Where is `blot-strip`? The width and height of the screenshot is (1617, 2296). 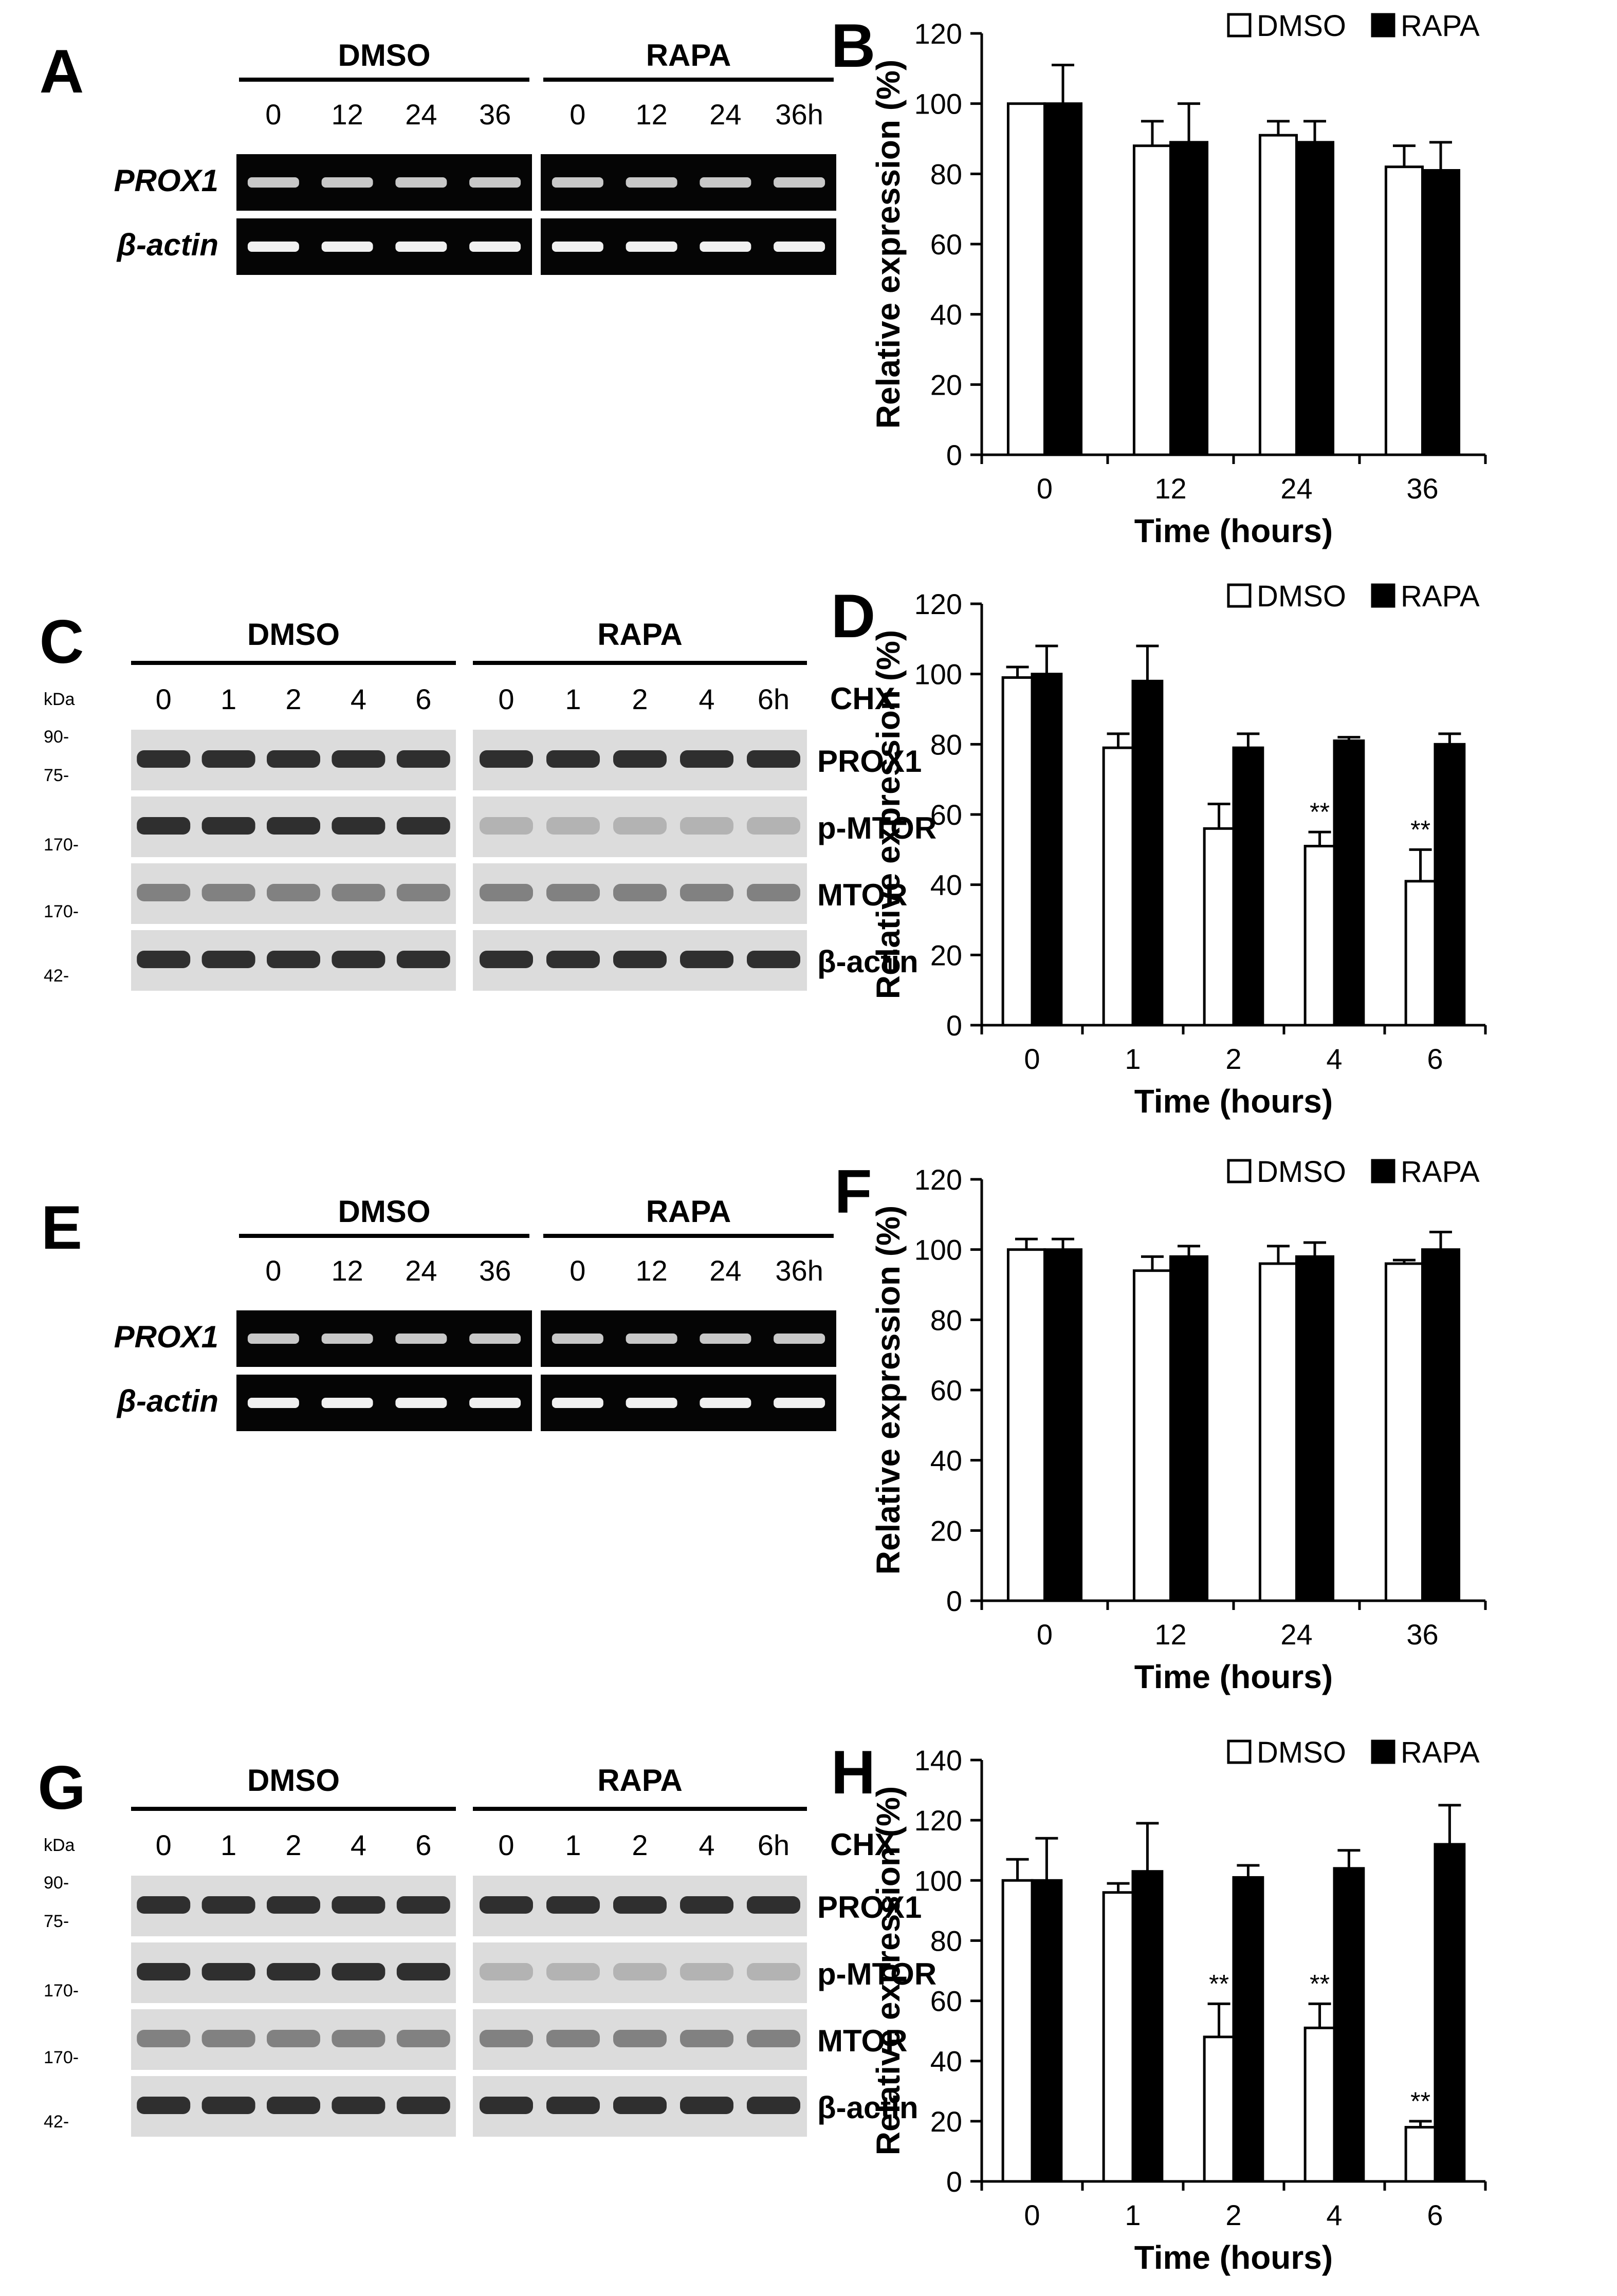
blot-strip is located at coordinates (640, 827).